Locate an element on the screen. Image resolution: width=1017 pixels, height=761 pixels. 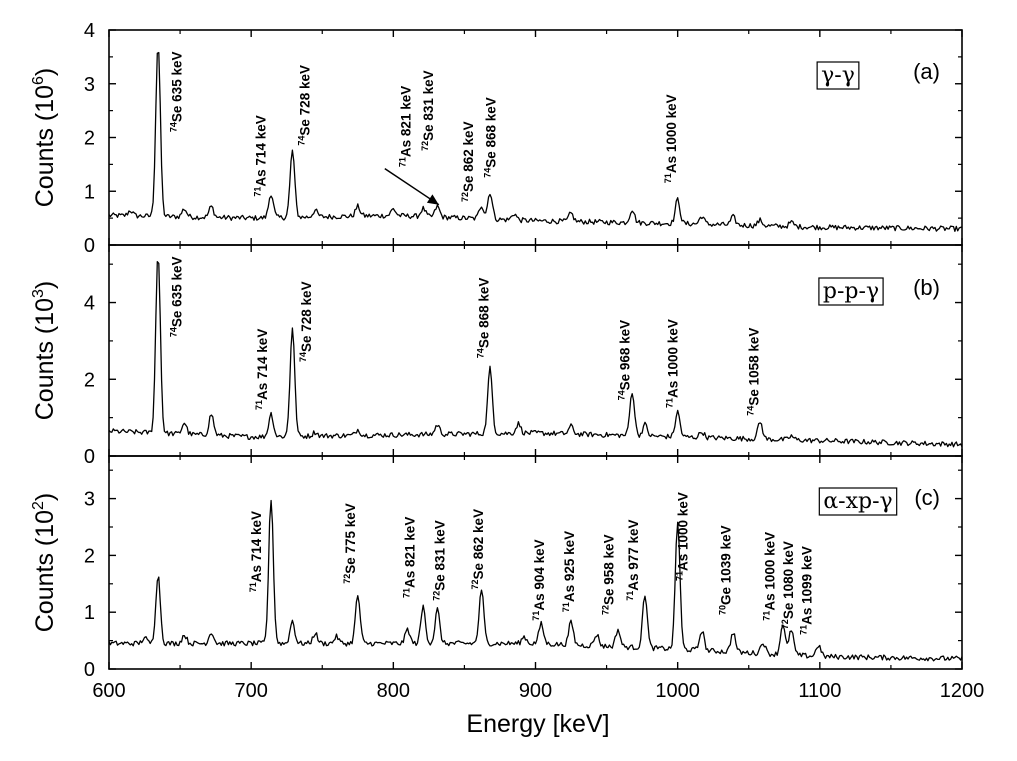
x-tick-label: 1200 is located at coordinates (962, 691).